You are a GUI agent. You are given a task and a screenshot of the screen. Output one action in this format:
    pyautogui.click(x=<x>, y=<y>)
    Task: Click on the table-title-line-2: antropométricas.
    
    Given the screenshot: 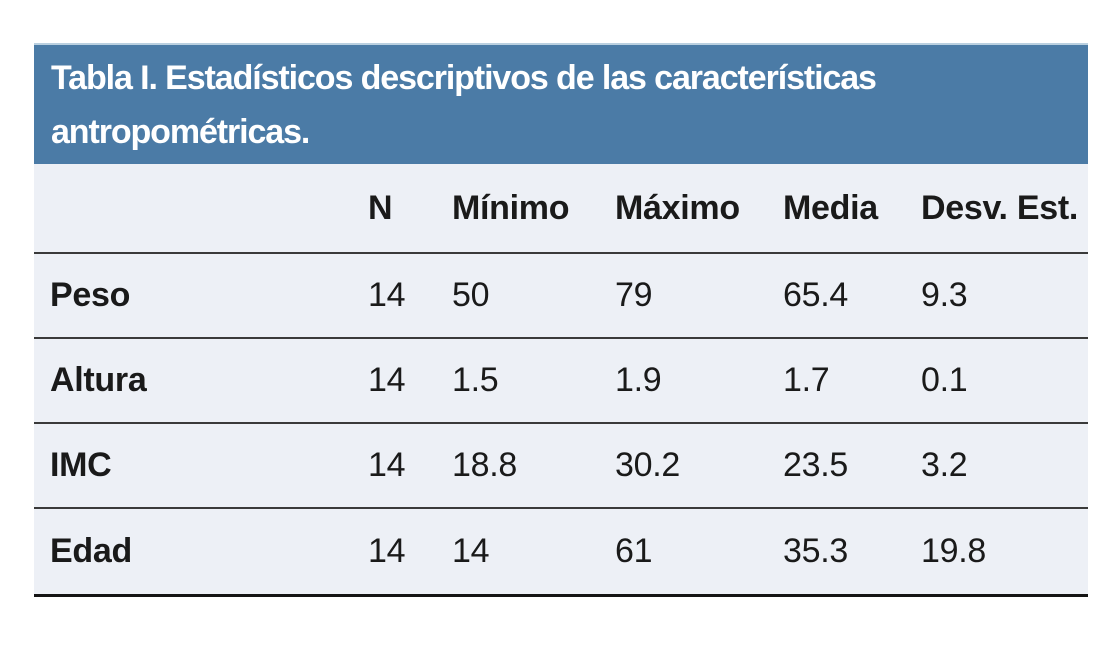 What is the action you would take?
    pyautogui.click(x=180, y=131)
    